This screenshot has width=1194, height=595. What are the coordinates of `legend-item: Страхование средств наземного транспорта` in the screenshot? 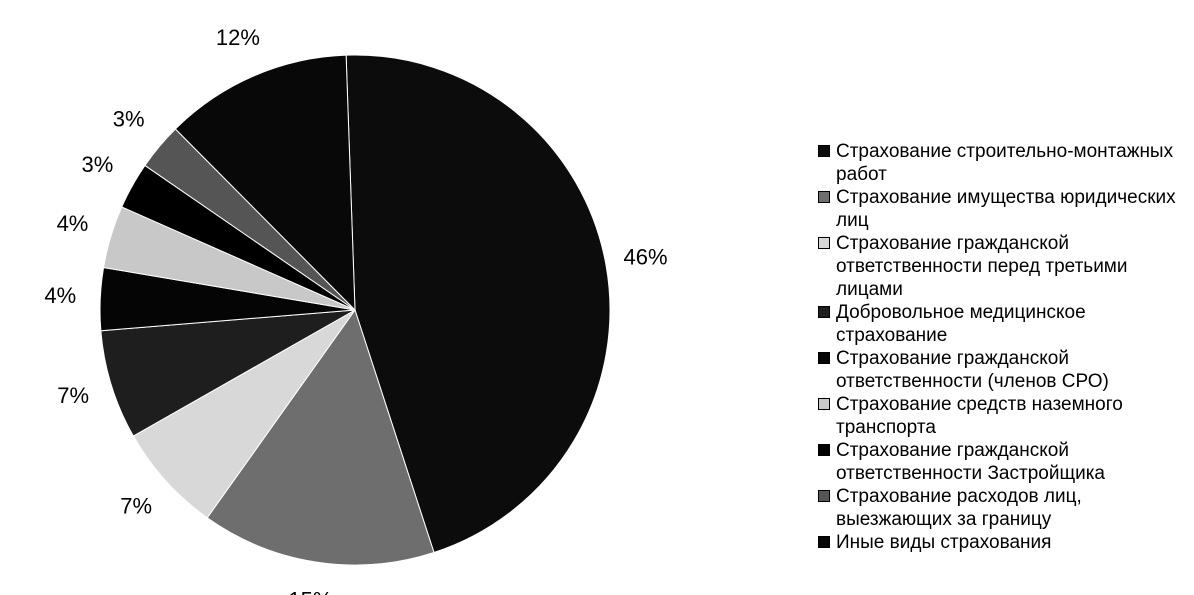 It's located at (1003, 416).